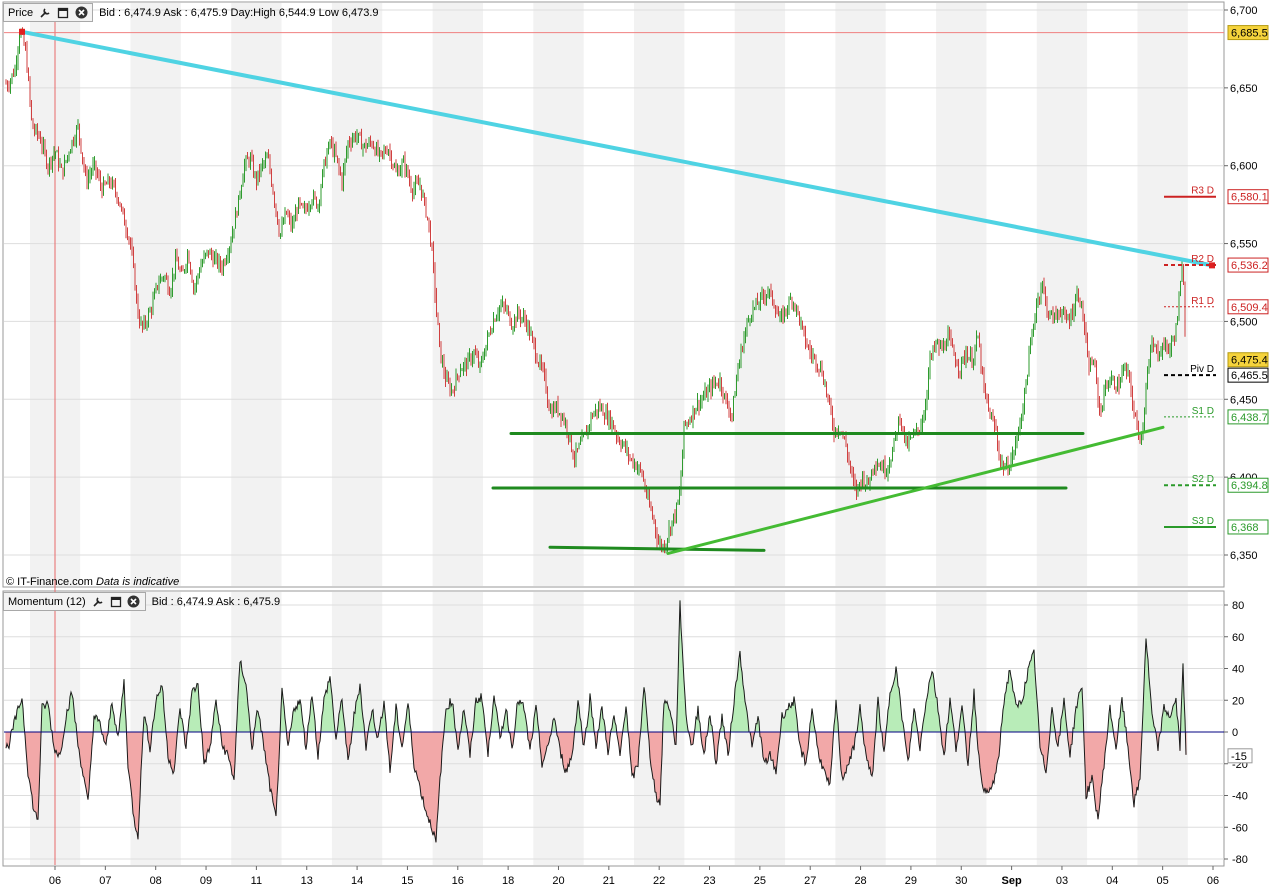 The height and width of the screenshot is (890, 1279). What do you see at coordinates (1202, 191) in the screenshot?
I see `pivot-label: R3 D` at bounding box center [1202, 191].